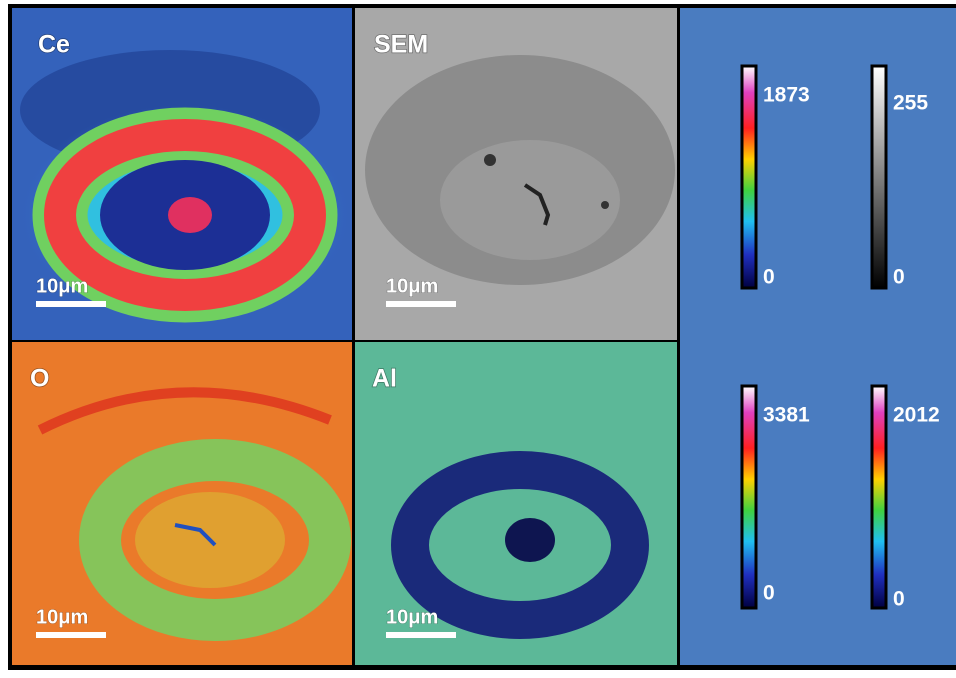 The height and width of the screenshot is (678, 956). Describe the element at coordinates (786, 95) in the screenshot. I see `colorbar-max: 1873` at that location.